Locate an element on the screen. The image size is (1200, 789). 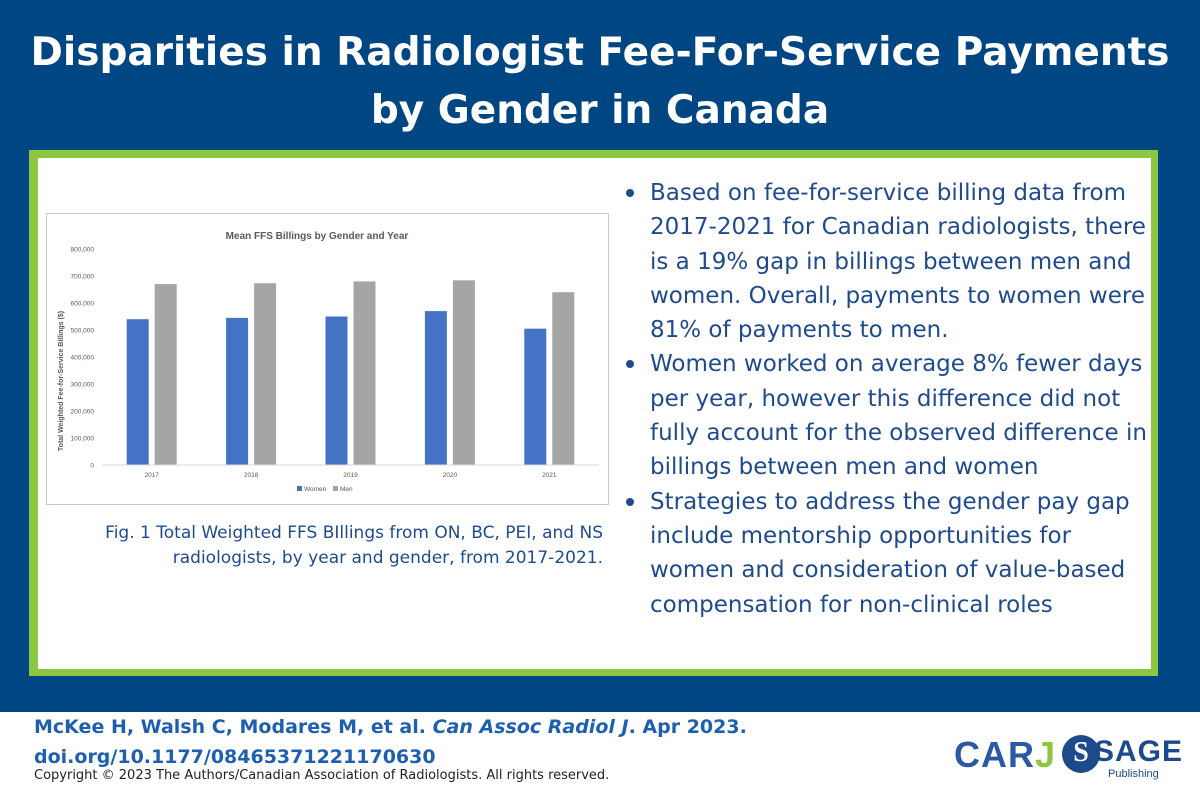
bar-men-2020 is located at coordinates (463, 372).